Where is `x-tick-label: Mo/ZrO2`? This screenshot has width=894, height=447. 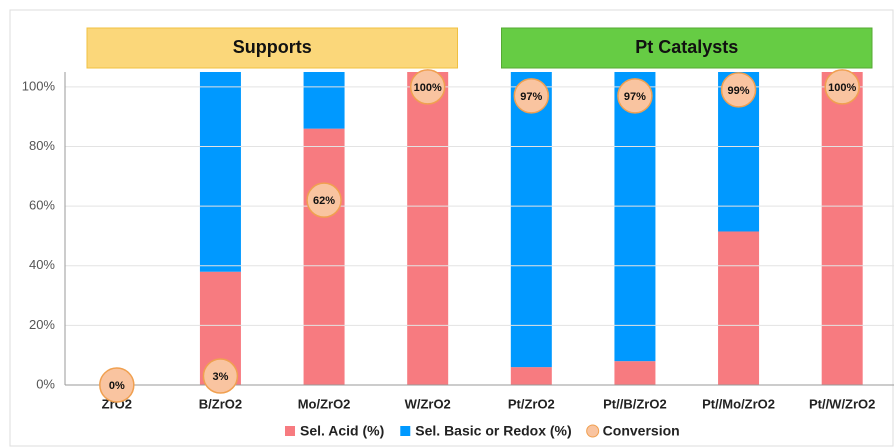
x-tick-label: Mo/ZrO2 is located at coordinates (324, 403).